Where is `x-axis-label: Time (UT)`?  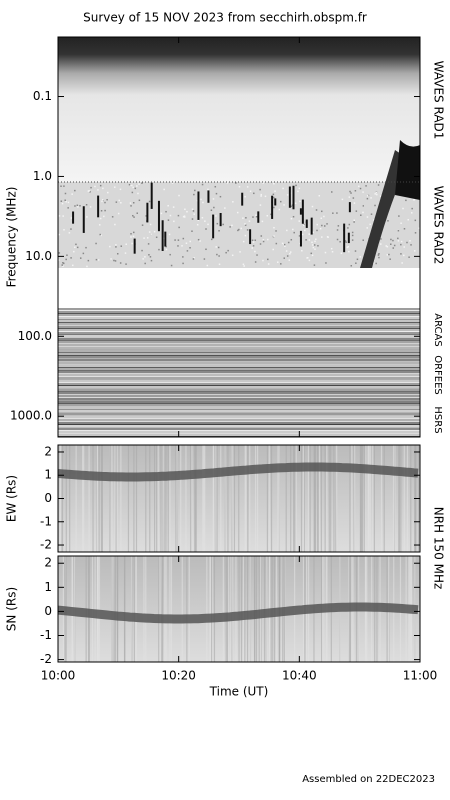 x-axis-label: Time (UT) is located at coordinates (239, 692).